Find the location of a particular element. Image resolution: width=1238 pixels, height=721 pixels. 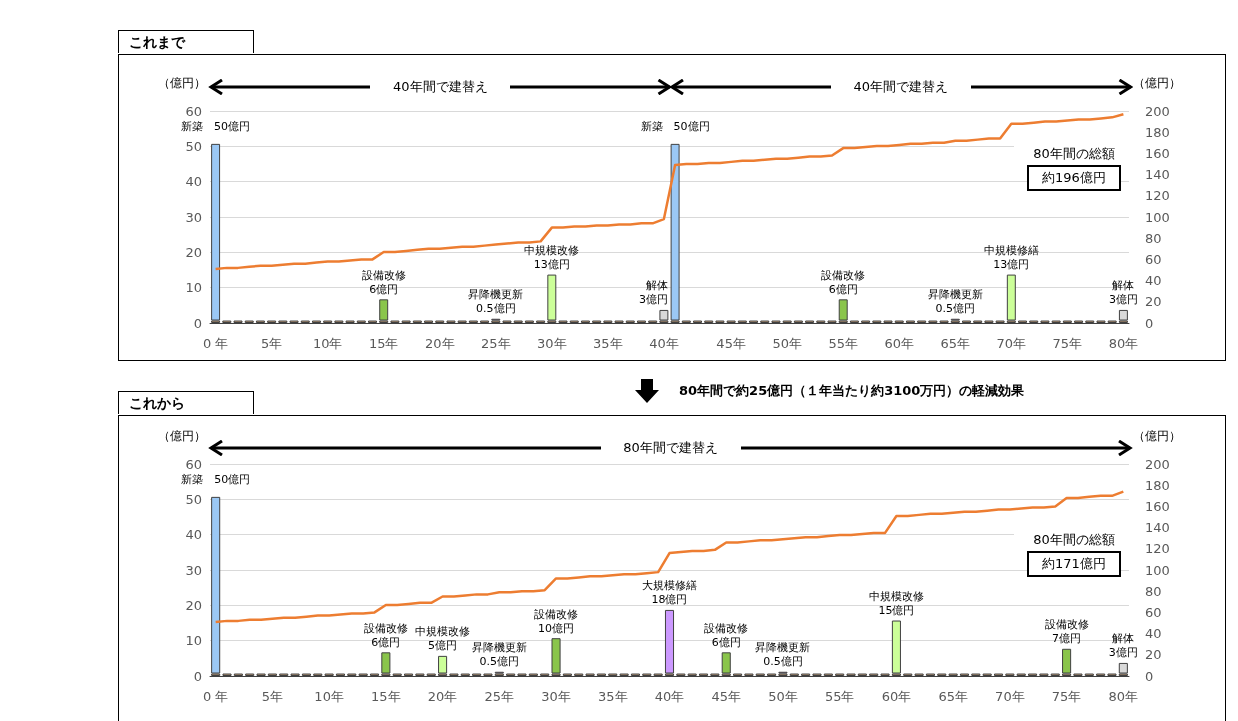

text: 40年間で建替え is located at coordinates (900, 87).